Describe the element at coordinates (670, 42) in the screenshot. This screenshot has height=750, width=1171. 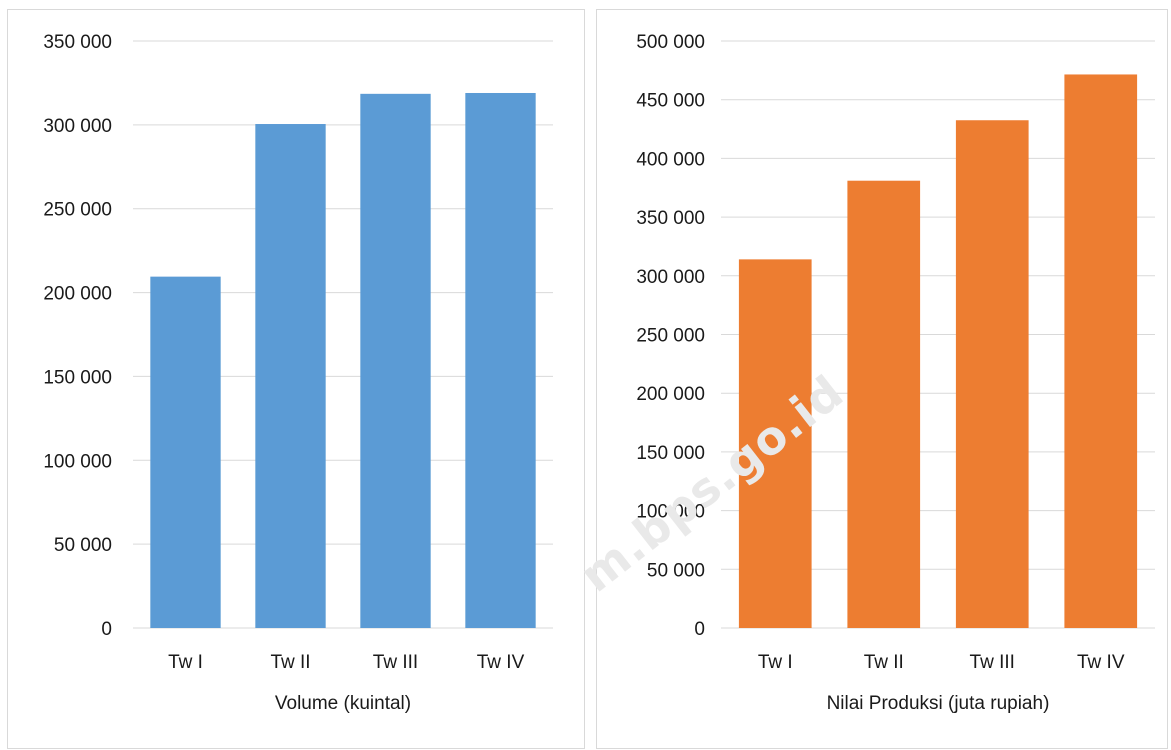
I see `y-tick-label: 500 000` at that location.